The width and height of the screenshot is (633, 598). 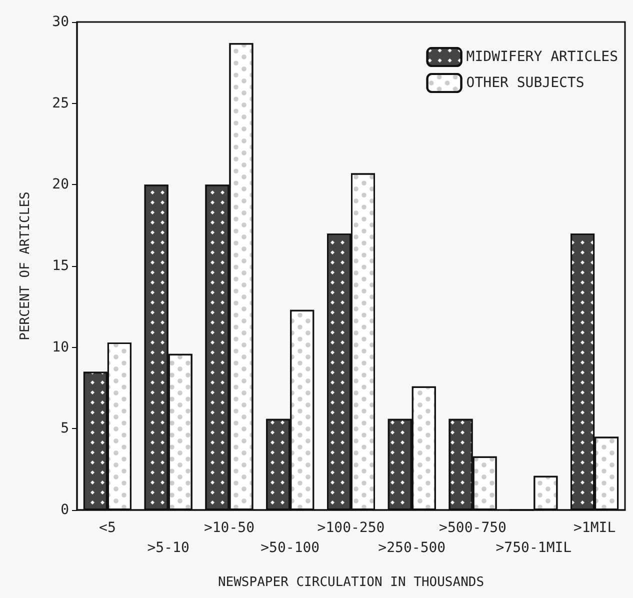 What do you see at coordinates (412, 548) in the screenshot?
I see `x-tick-label: >250-500` at bounding box center [412, 548].